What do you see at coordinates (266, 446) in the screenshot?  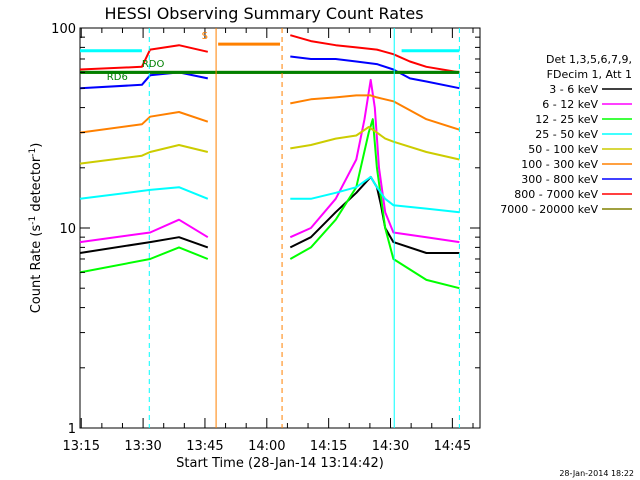 I see `x-tick-label-3: 14:00` at bounding box center [266, 446].